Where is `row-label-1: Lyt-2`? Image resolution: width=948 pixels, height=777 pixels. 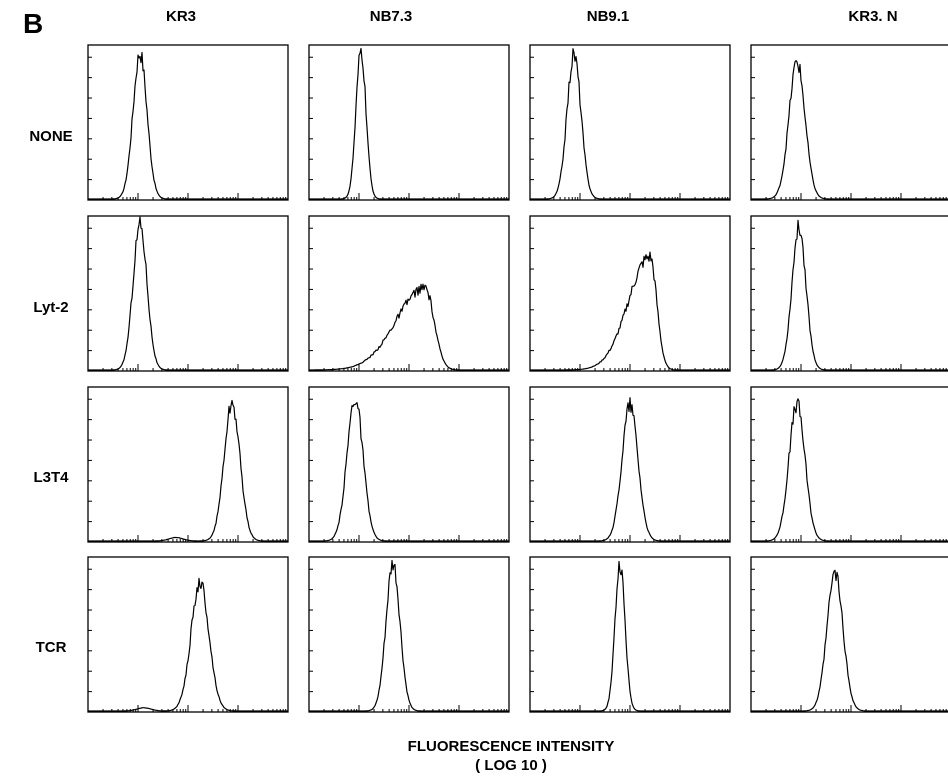
row-label-1: Lyt-2 is located at coordinates (50, 307).